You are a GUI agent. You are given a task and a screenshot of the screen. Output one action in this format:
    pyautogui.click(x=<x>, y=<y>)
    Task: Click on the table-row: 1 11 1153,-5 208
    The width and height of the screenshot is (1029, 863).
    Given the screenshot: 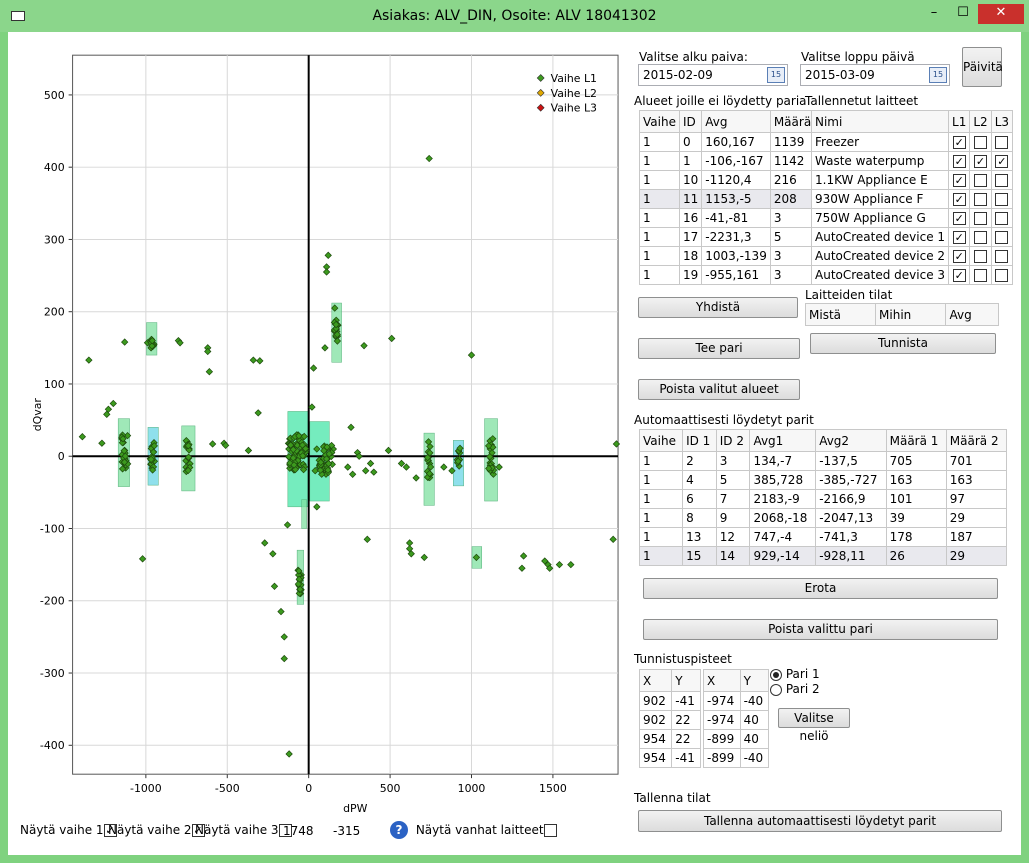 What is the action you would take?
    pyautogui.click(x=727, y=199)
    